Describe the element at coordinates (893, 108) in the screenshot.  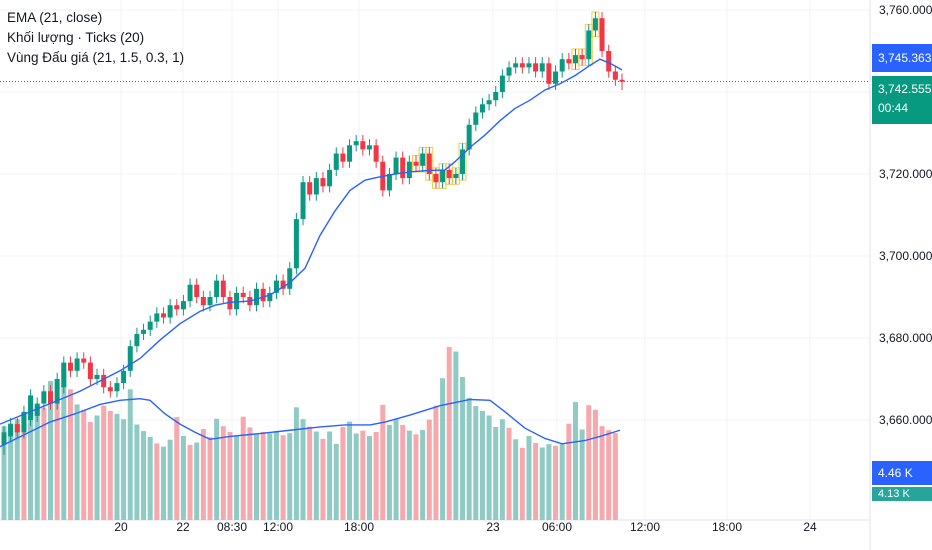
I see `bar-countdown: 00:44` at that location.